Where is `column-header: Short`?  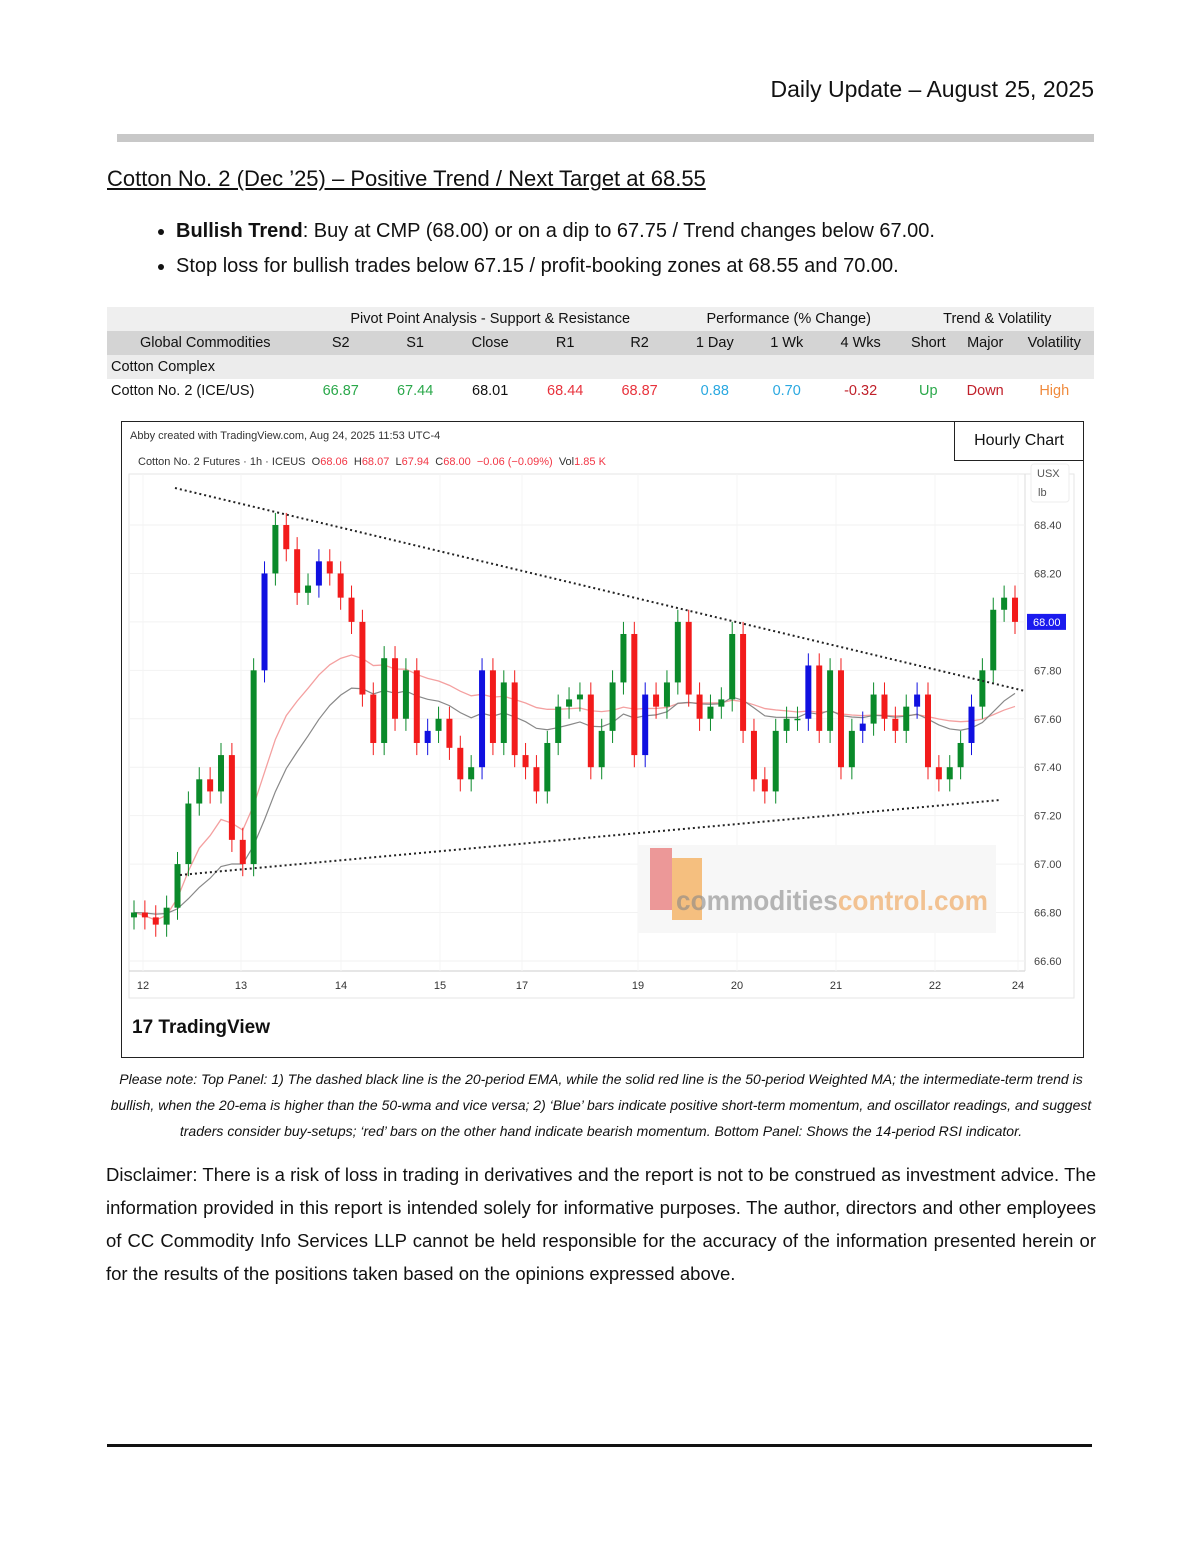 column-header: Short is located at coordinates (928, 343).